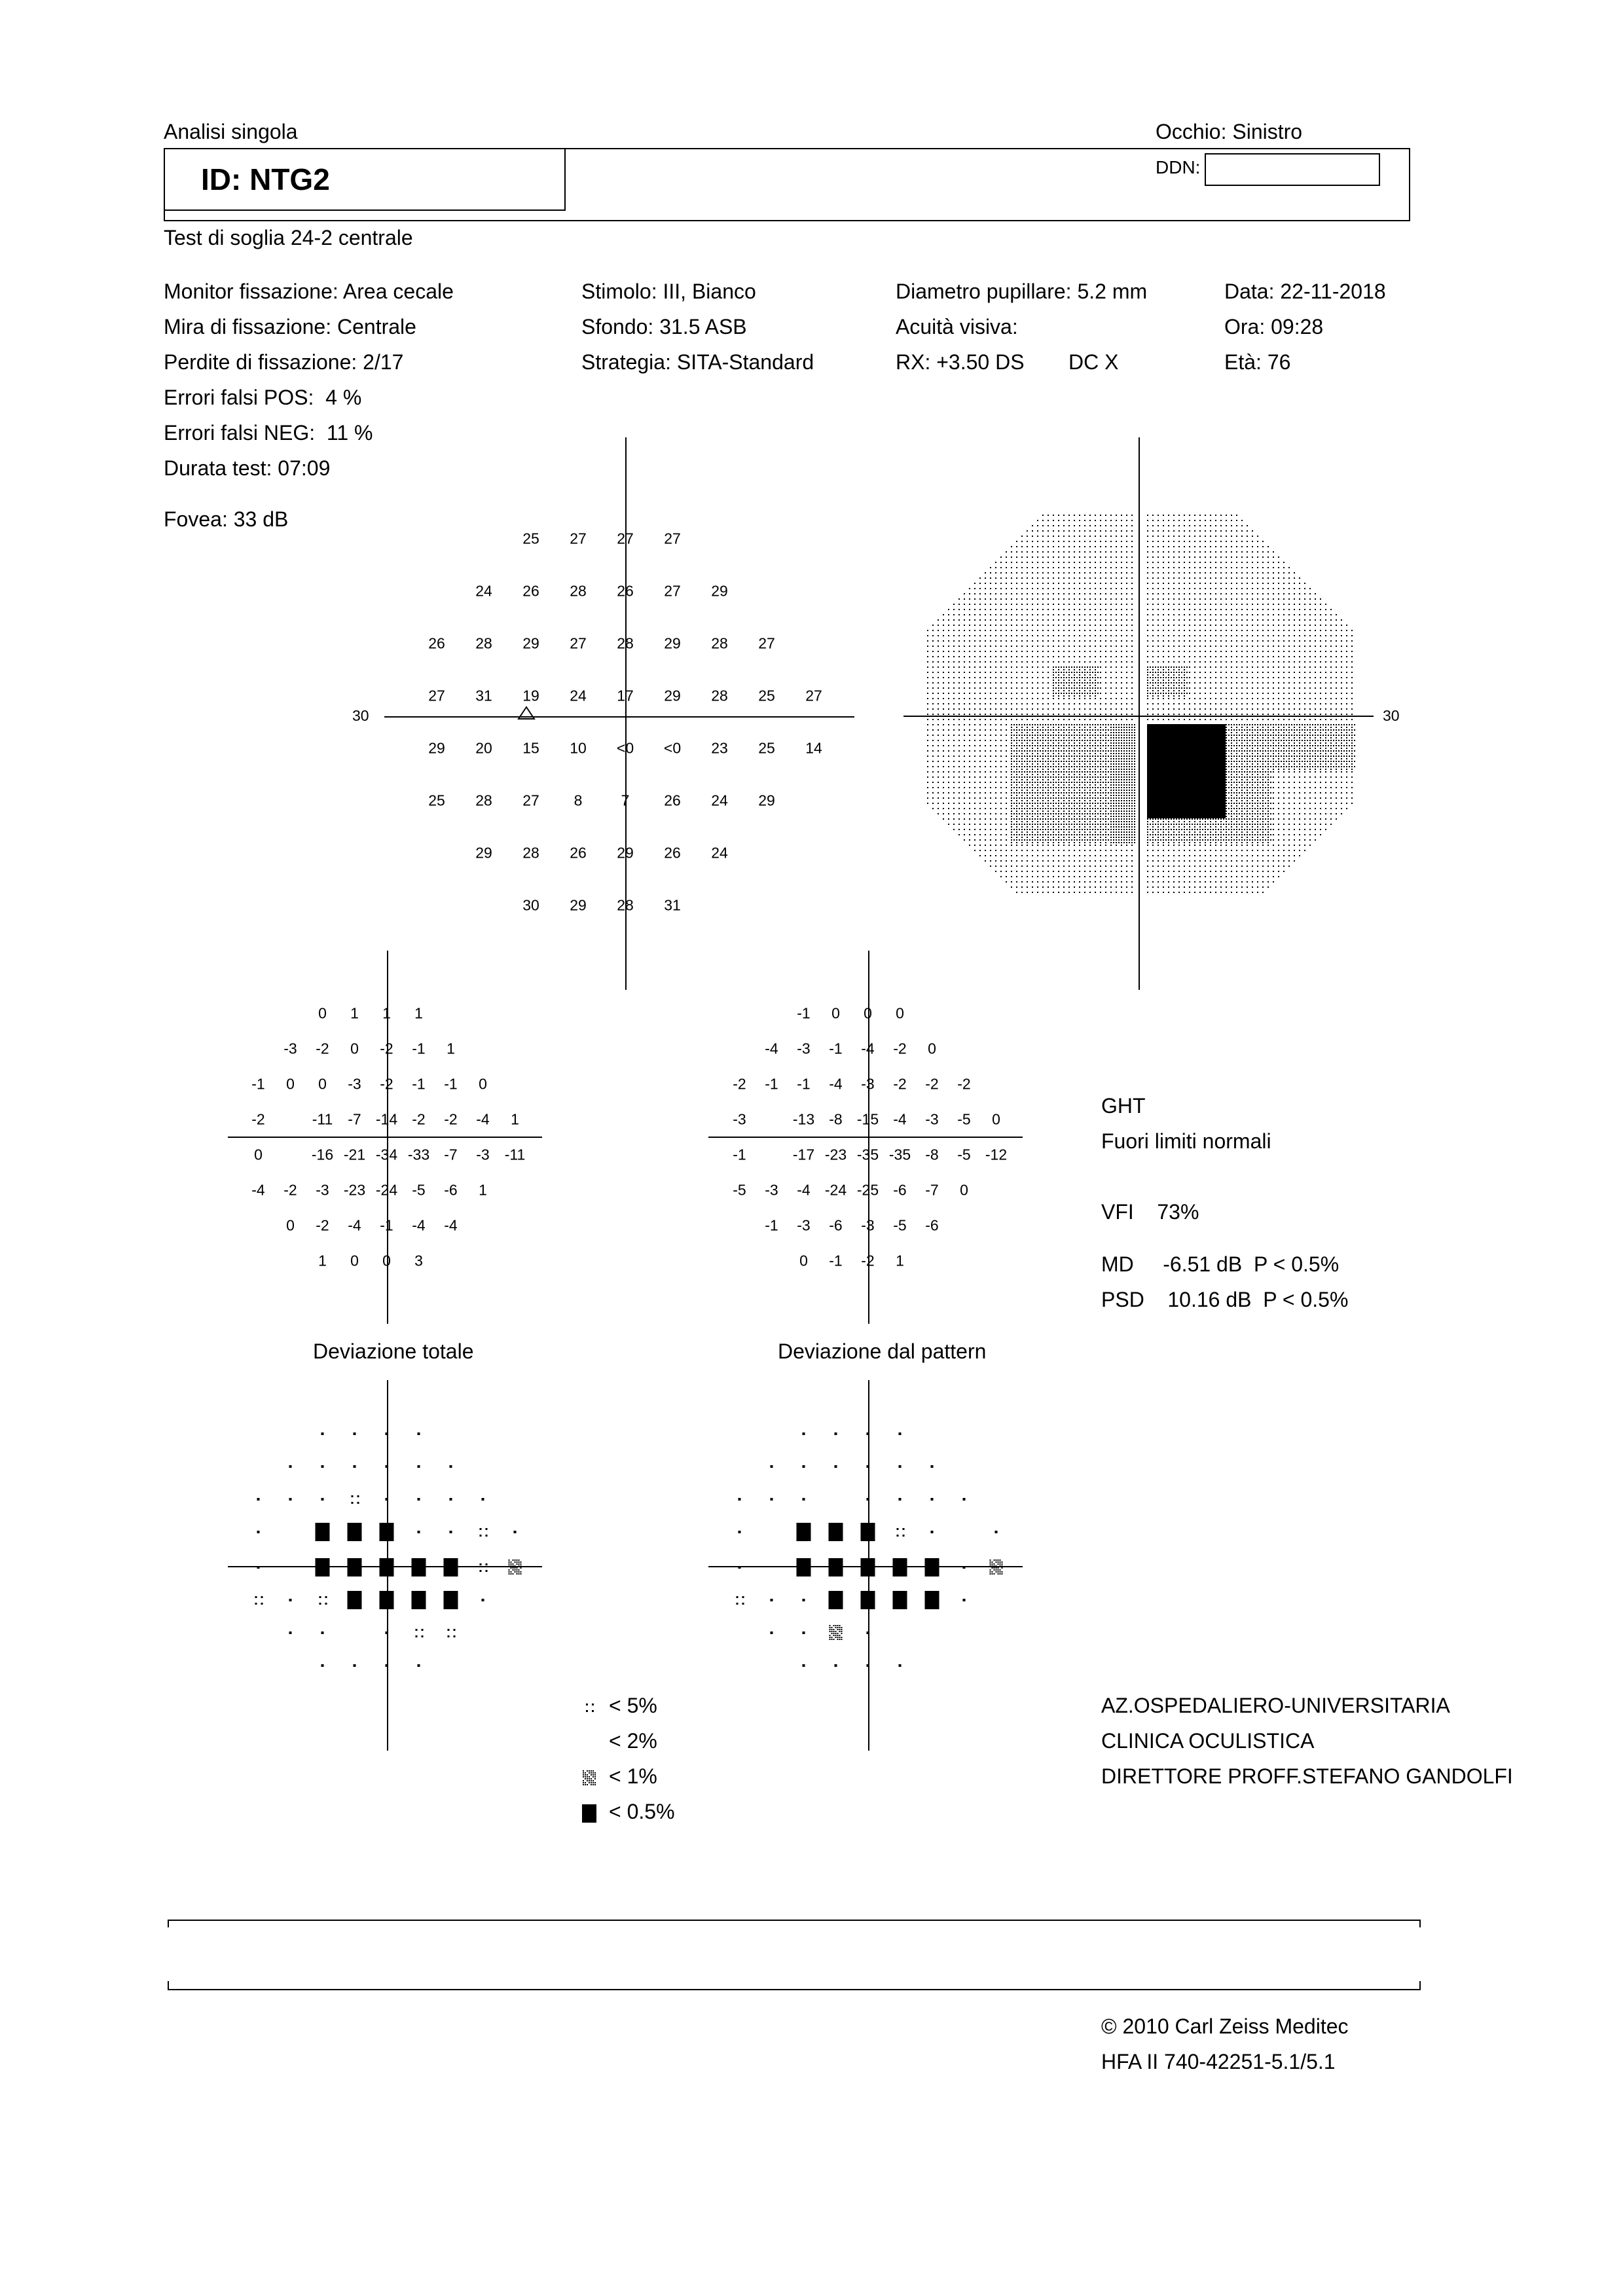  I want to click on pattern-deviation-value: -4, so click(836, 1084).